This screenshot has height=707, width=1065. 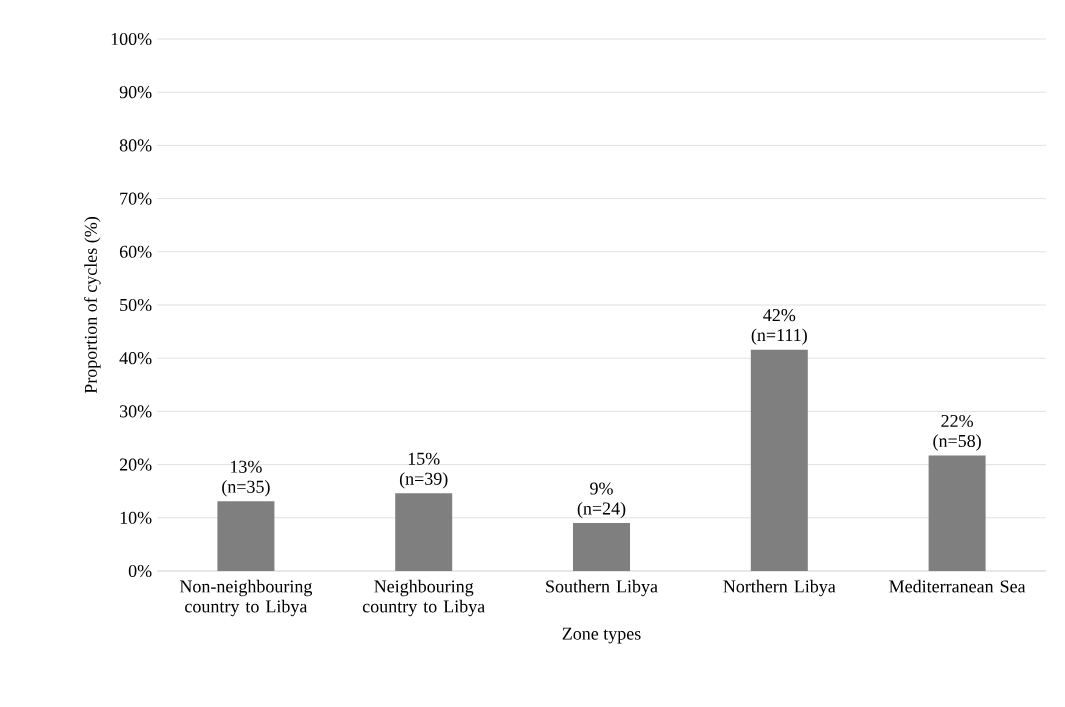 I want to click on x-tick-label: Southern Libya, so click(x=602, y=588).